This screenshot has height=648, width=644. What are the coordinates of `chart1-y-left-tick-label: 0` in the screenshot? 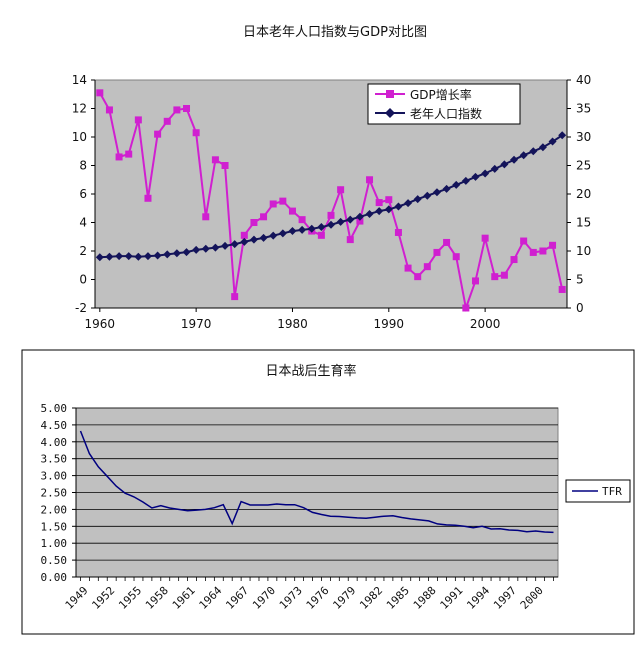 It's located at (83, 280).